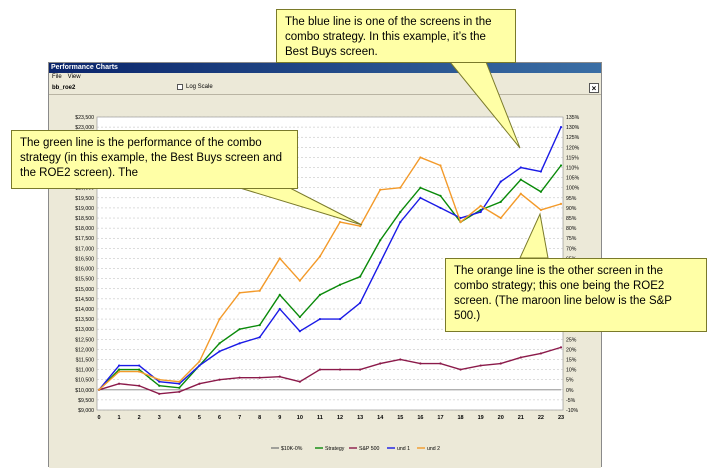 This screenshot has height=473, width=715. What do you see at coordinates (433, 449) in the screenshot?
I see `legend-label: und 2` at bounding box center [433, 449].